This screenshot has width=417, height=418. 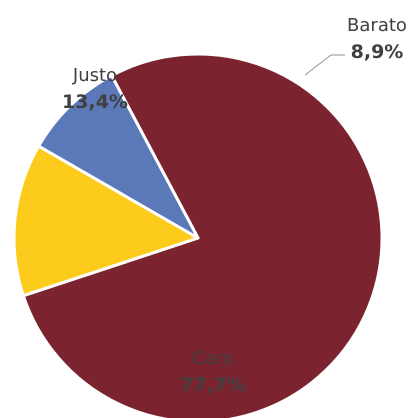 What do you see at coordinates (377, 25) in the screenshot?
I see `slice-label-barato: Barato` at bounding box center [377, 25].